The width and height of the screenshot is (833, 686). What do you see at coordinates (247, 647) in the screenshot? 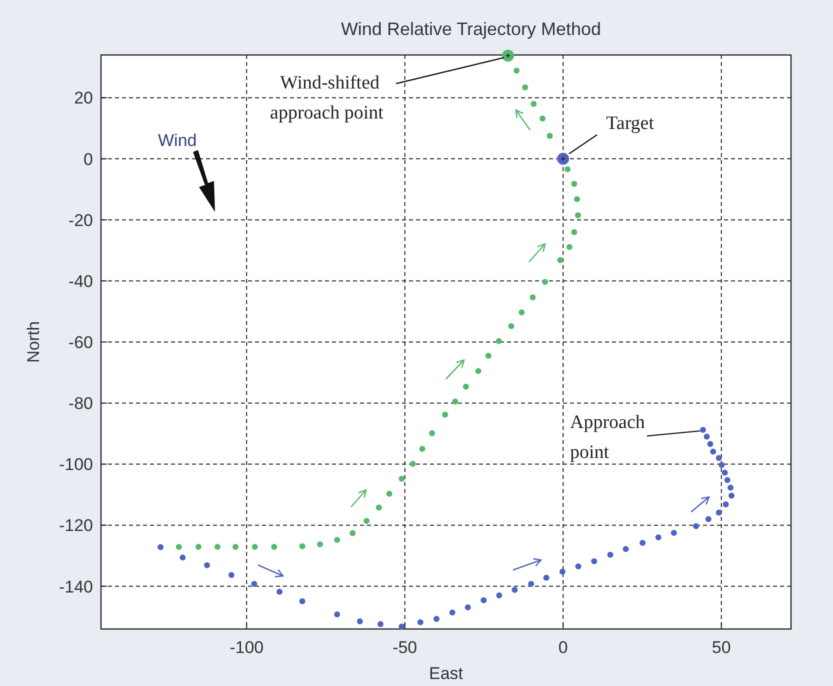
I see `x-tick-label: -100` at bounding box center [247, 647].